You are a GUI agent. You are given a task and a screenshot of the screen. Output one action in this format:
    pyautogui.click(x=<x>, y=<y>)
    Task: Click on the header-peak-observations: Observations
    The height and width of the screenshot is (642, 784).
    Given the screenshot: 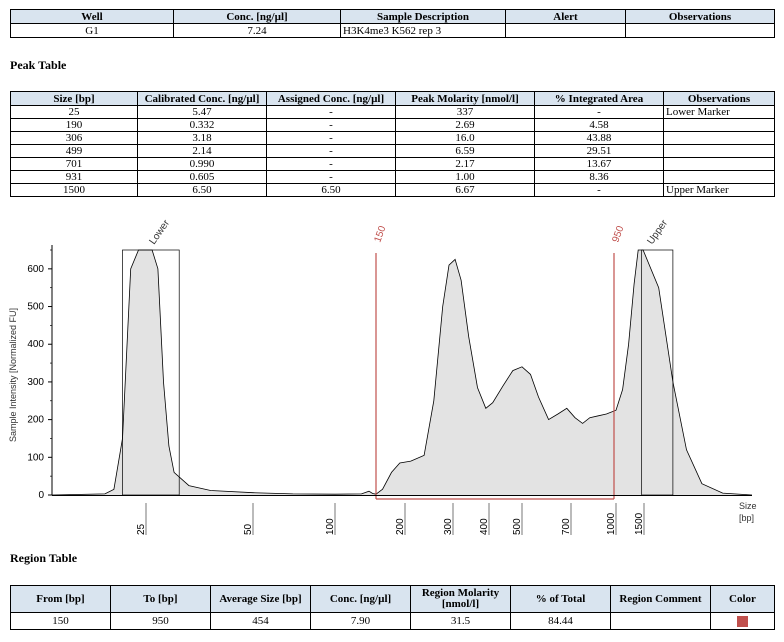 What is the action you would take?
    pyautogui.click(x=719, y=98)
    